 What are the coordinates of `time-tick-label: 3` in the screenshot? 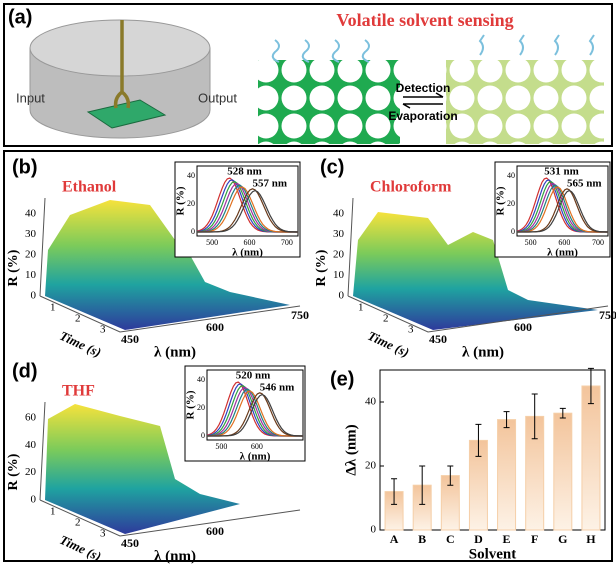 It's located at (411, 330).